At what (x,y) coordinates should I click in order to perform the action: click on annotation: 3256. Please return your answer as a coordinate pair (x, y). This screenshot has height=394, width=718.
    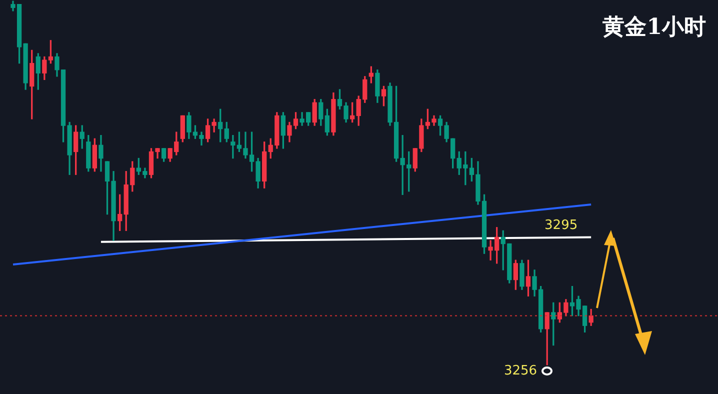
    Looking at the image, I should click on (521, 370).